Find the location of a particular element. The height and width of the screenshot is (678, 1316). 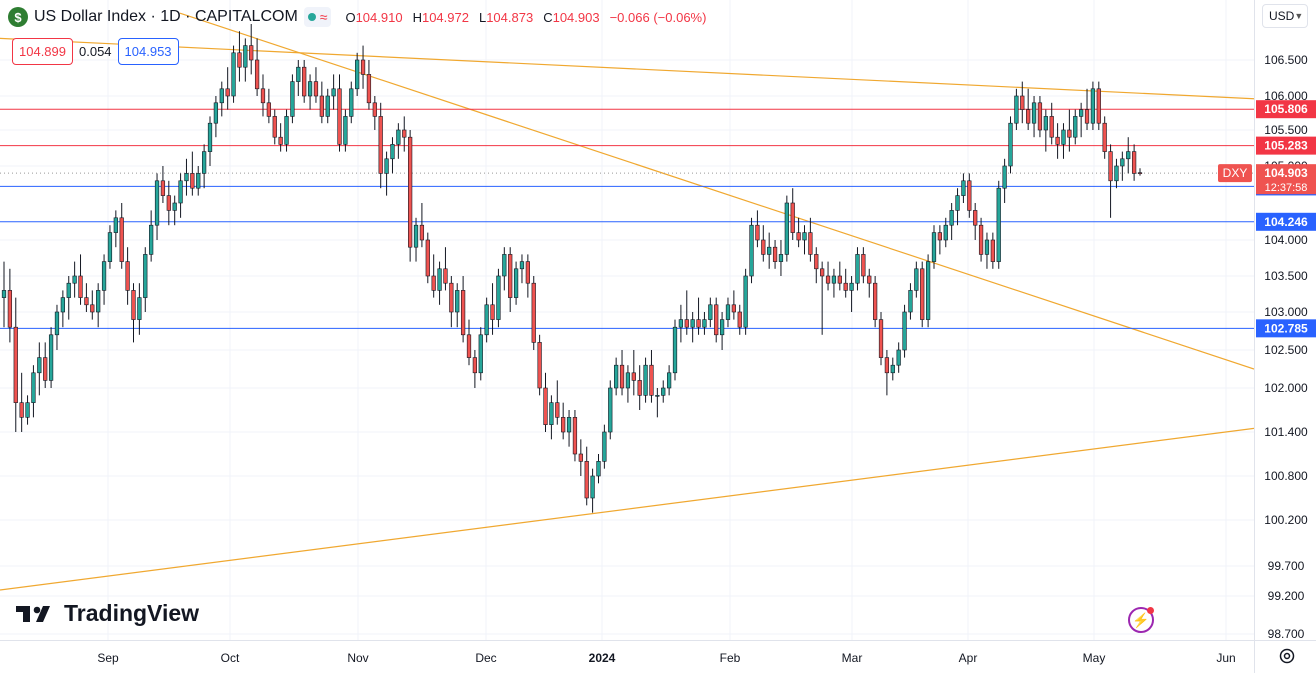

level-price-label: 102.785 is located at coordinates (1286, 328).